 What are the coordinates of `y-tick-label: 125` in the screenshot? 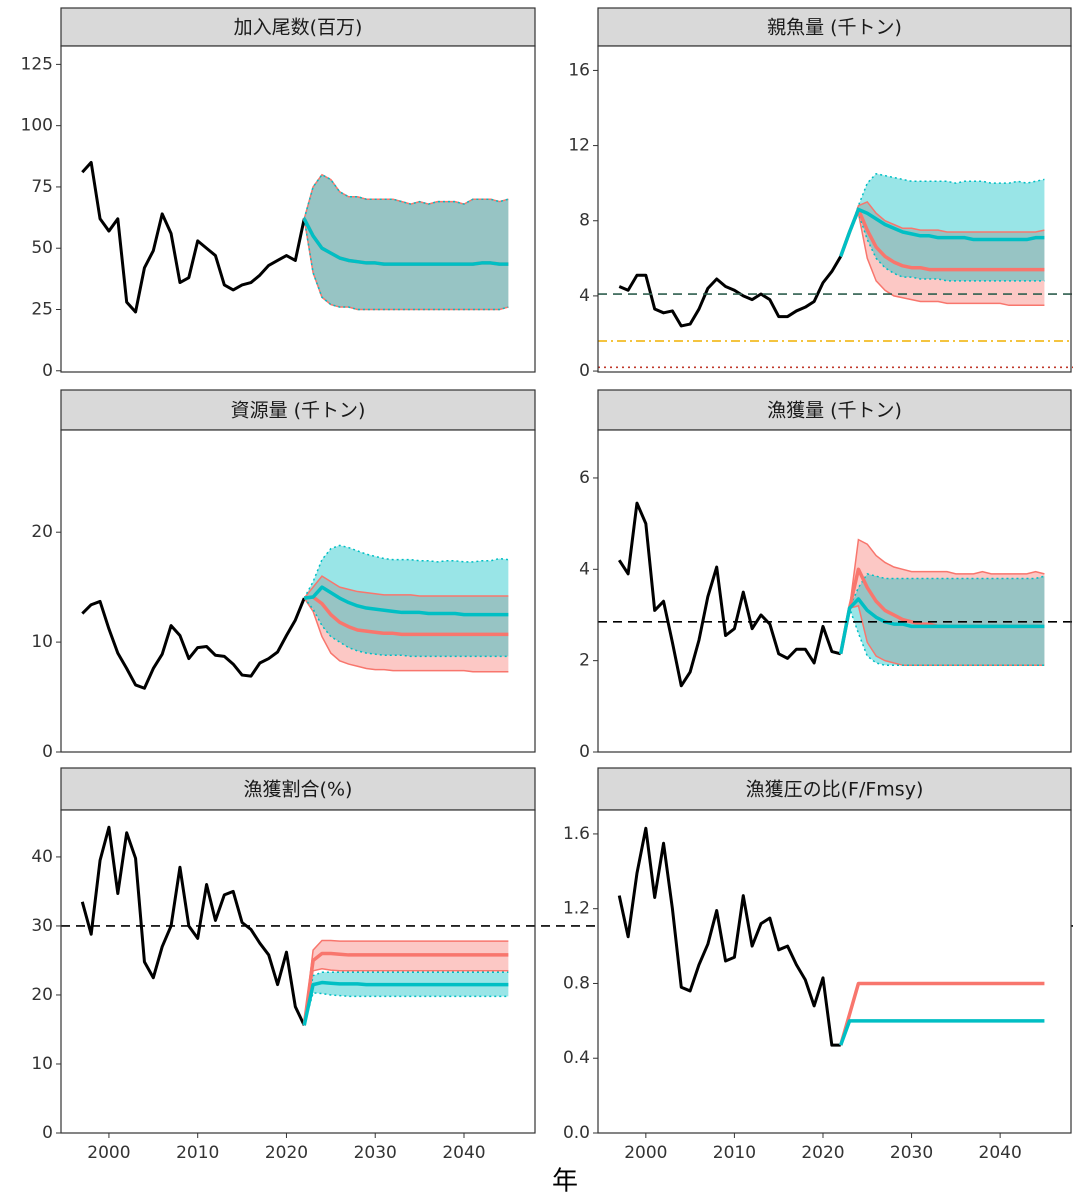 It's located at (37, 64).